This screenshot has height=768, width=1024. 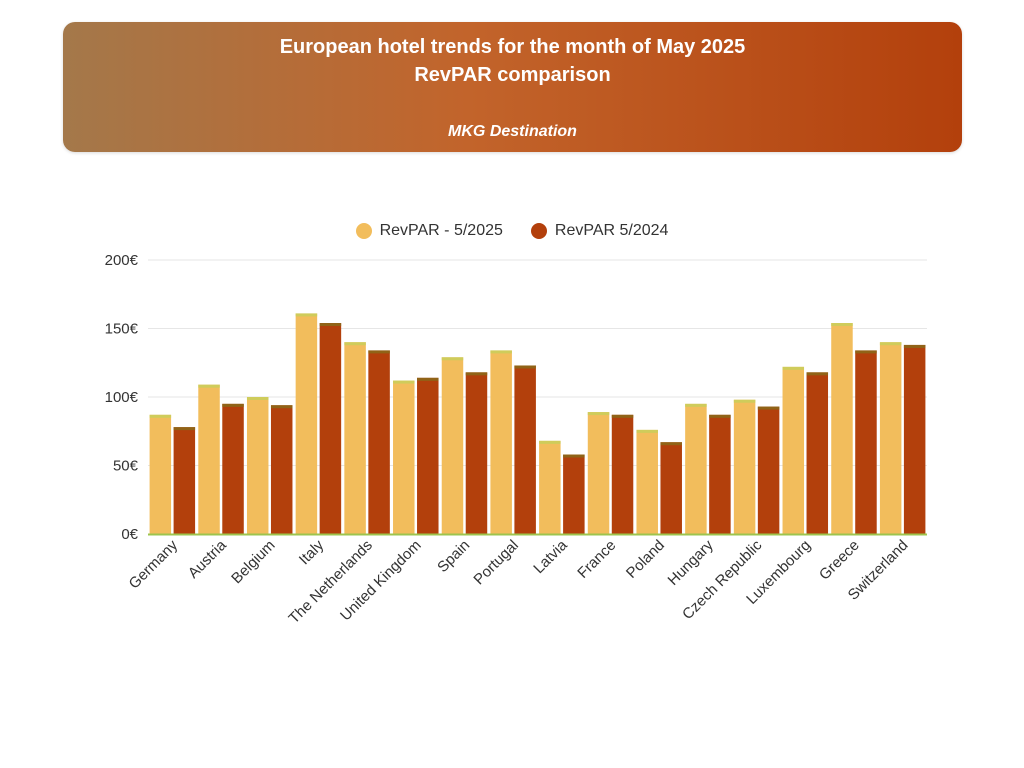 I want to click on legend-swatch-2024, so click(x=538, y=231).